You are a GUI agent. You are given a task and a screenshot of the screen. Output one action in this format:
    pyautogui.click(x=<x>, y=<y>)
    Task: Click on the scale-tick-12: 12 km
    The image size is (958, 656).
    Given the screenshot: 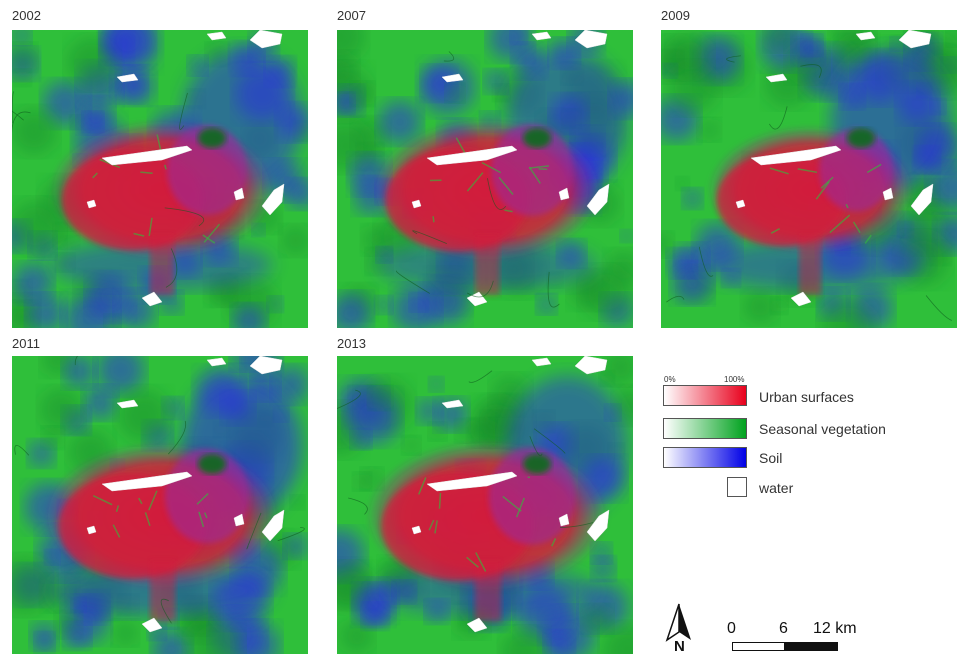 What is the action you would take?
    pyautogui.click(x=835, y=628)
    